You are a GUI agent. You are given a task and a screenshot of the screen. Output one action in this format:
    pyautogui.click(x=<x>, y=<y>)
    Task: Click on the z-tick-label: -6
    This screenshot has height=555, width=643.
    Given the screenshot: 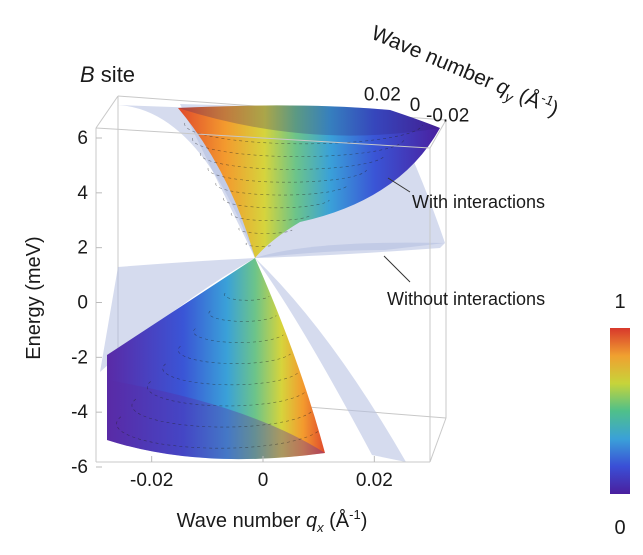 What is the action you would take?
    pyautogui.click(x=79, y=467)
    